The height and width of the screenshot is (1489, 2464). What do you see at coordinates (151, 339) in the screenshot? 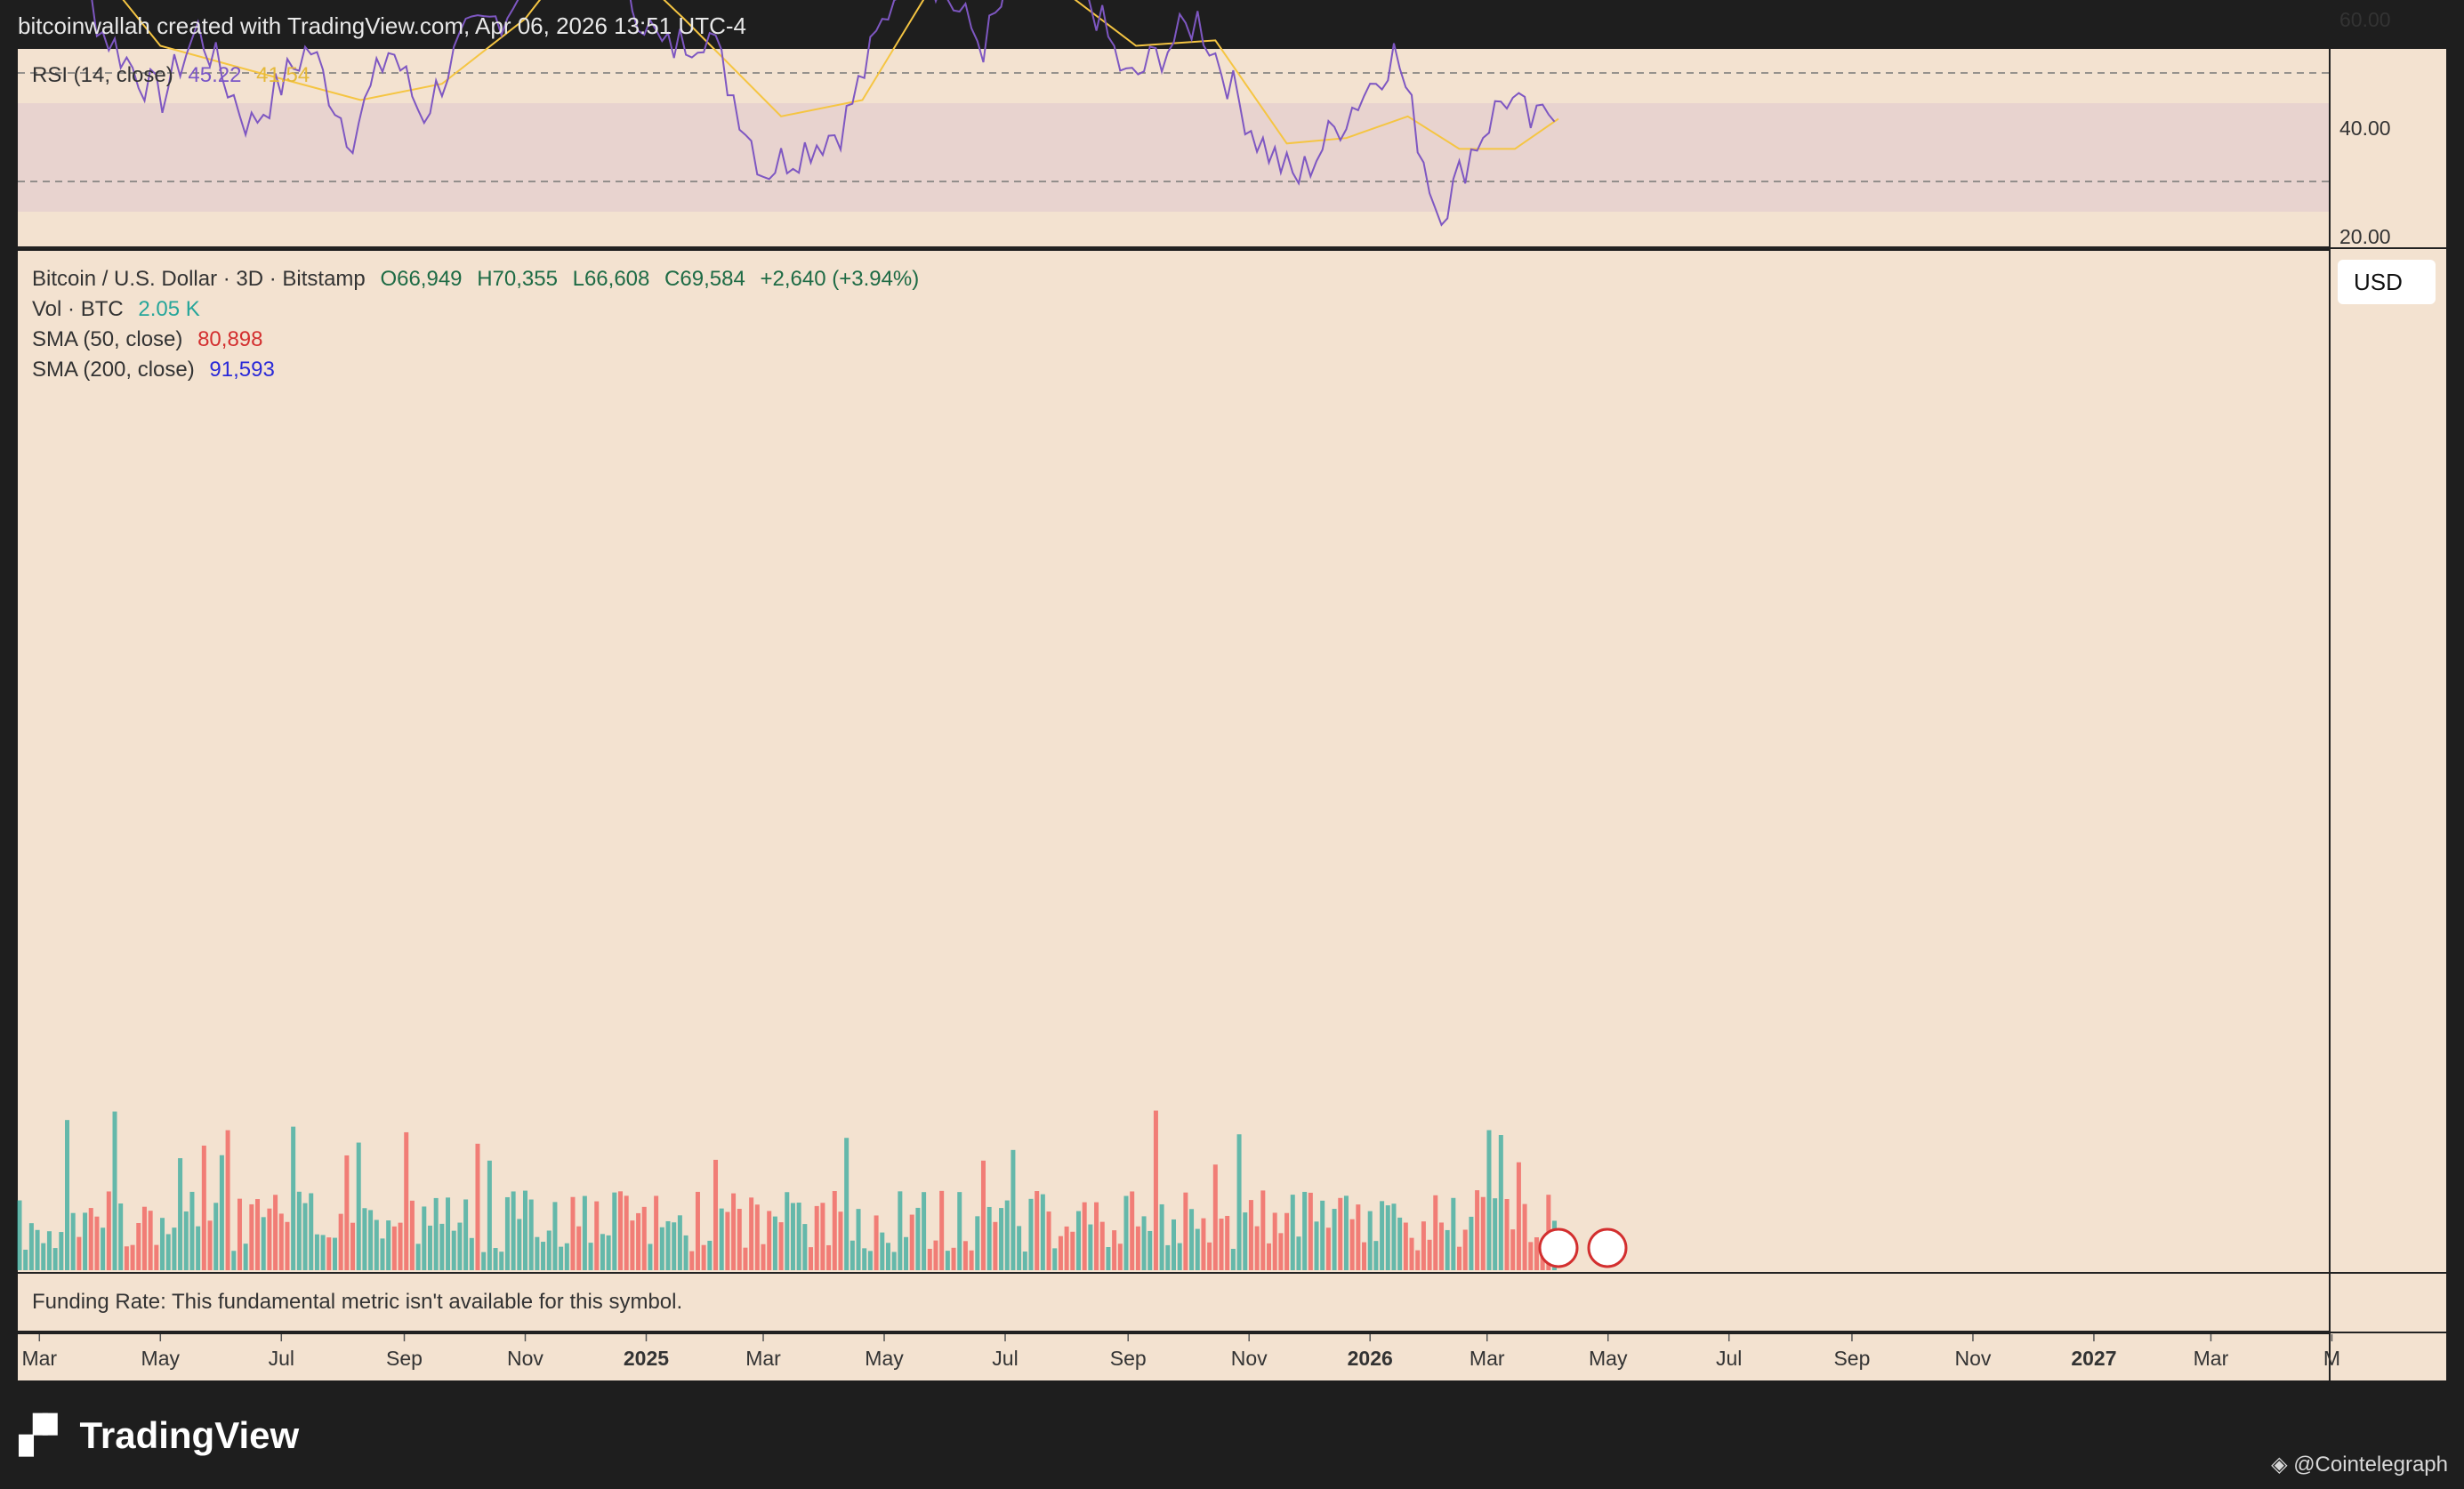
I see `sma50-legend: SMA (50, close) 80,898` at bounding box center [151, 339].